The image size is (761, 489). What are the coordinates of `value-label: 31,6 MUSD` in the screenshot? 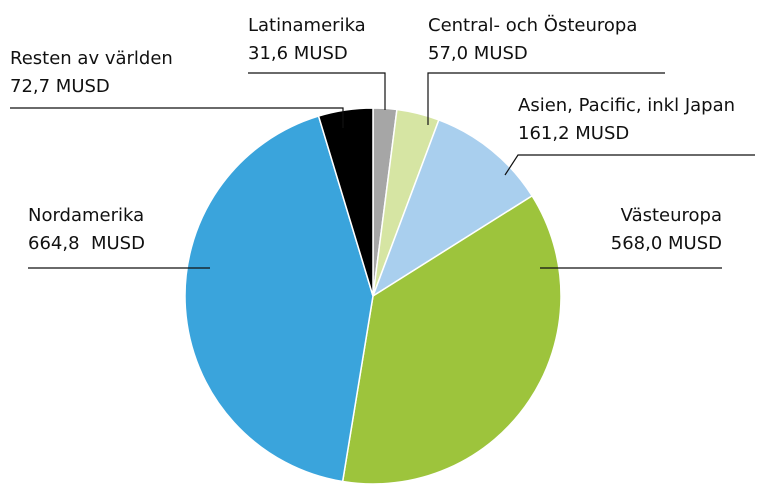 It's located at (298, 53).